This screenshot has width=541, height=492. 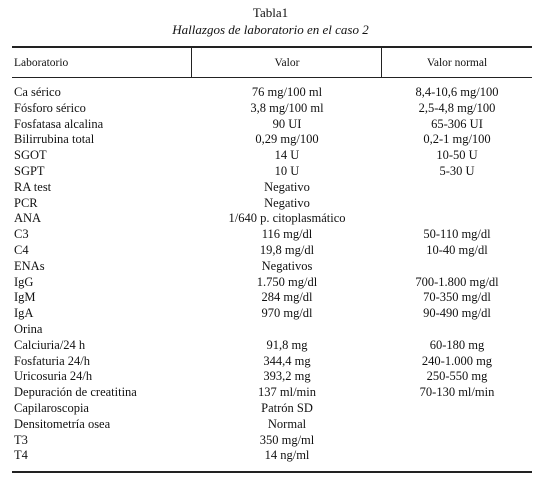 I want to click on row-label: Fosfaturia 24/h, so click(x=52, y=360).